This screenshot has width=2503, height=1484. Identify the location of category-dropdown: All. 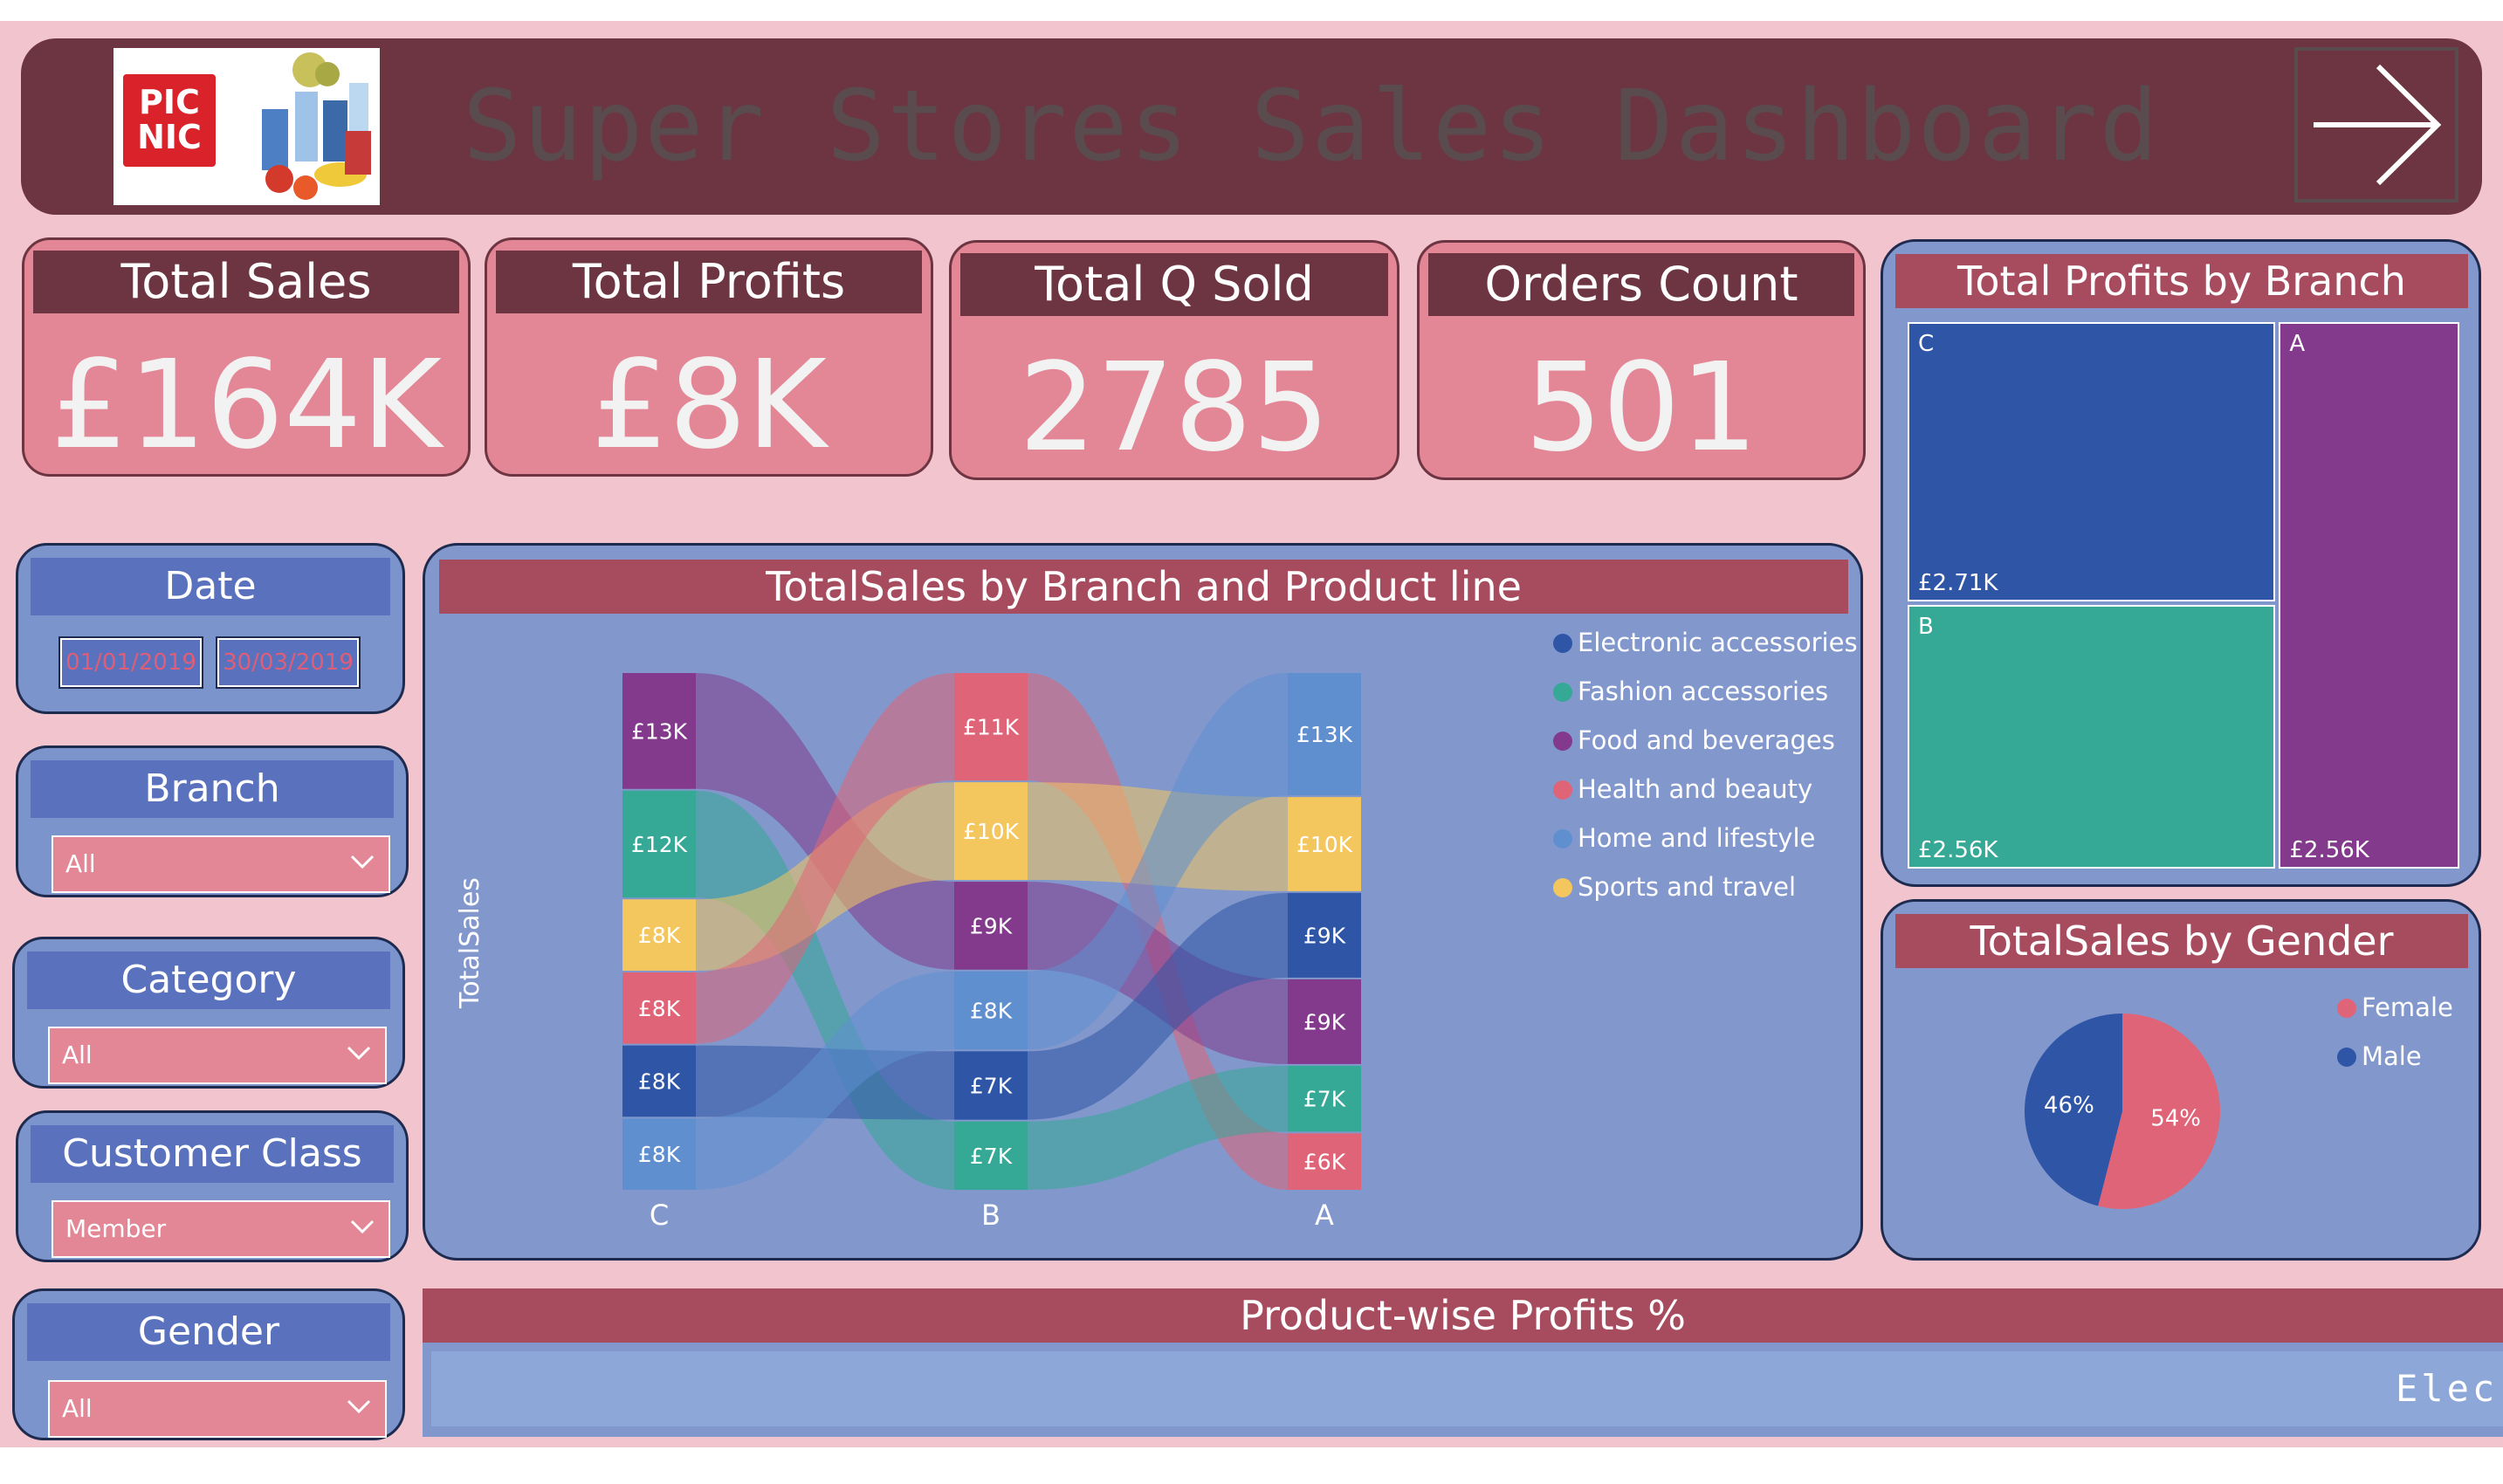
(217, 1056).